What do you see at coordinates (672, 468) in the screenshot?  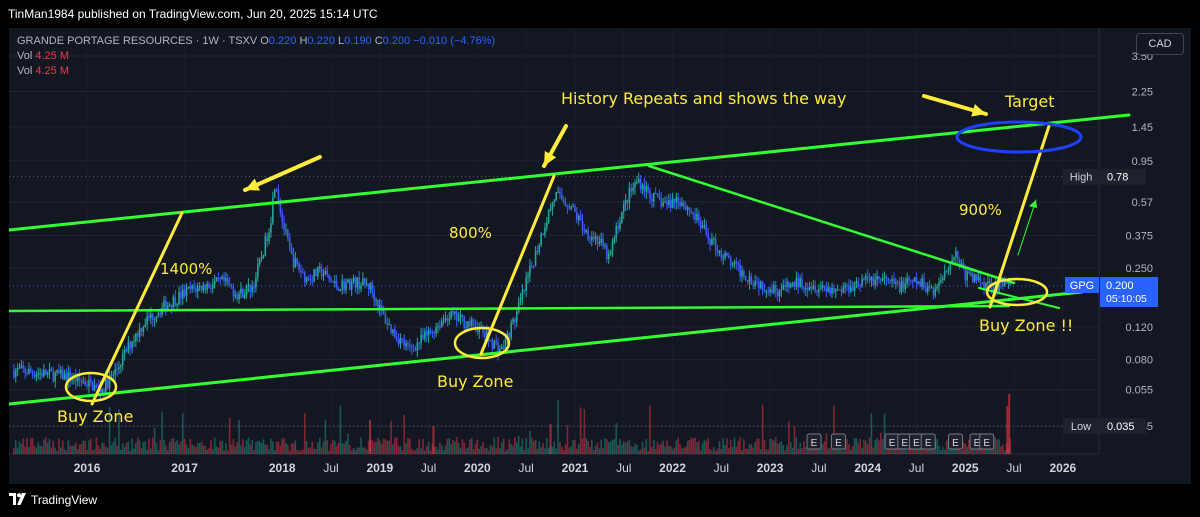 I see `x-tick-label-10: 2022` at bounding box center [672, 468].